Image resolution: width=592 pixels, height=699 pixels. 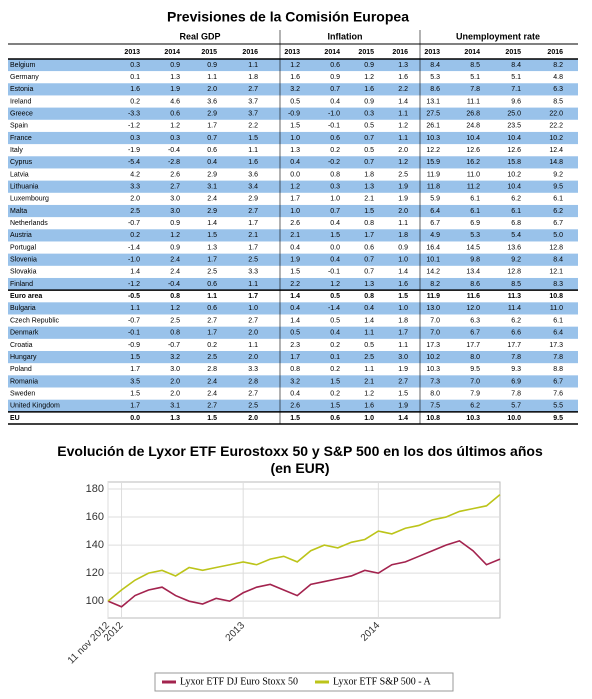 I want to click on y-tick-label: 120, so click(x=95, y=573).